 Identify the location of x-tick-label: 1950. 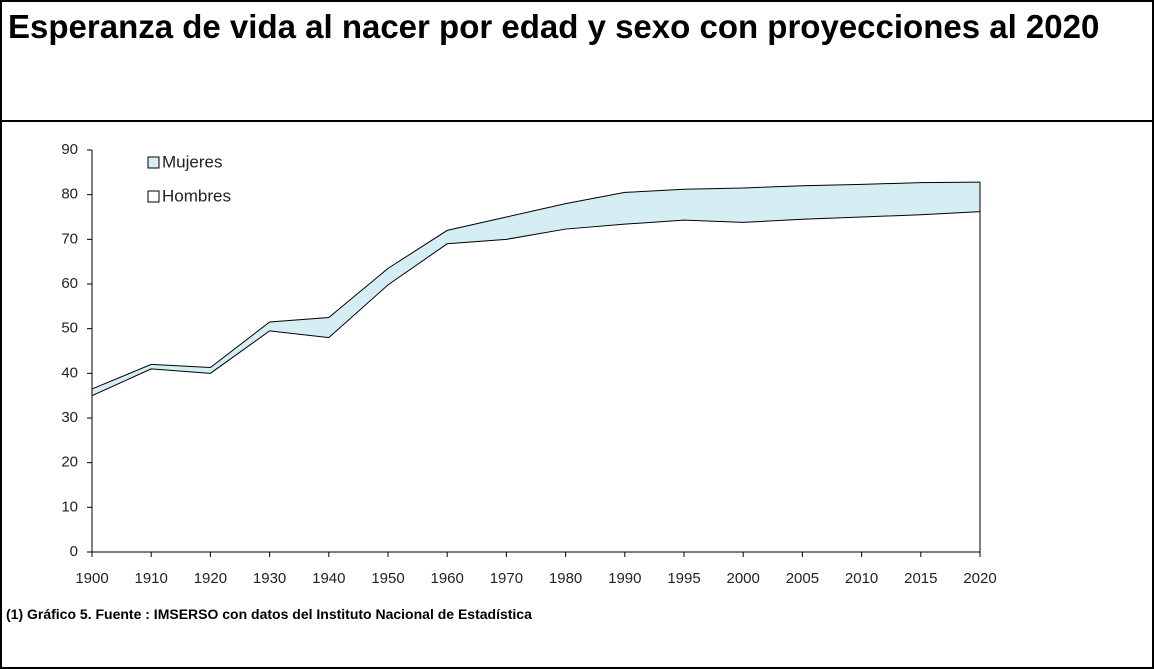
(387, 578).